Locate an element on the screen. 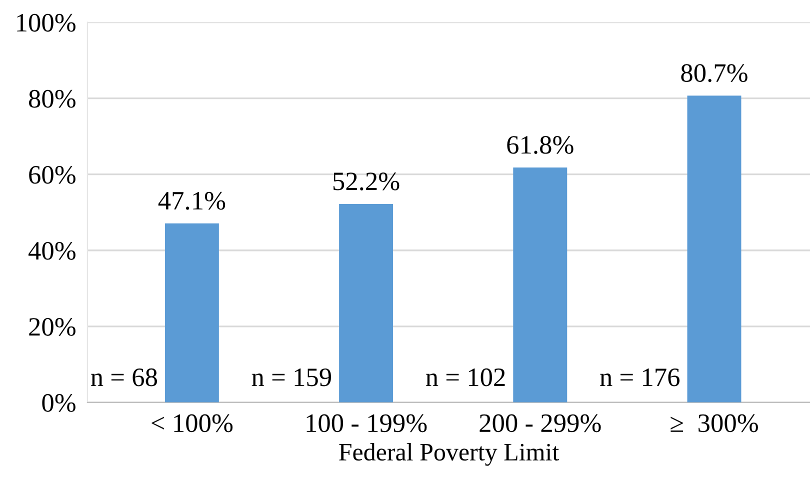 The width and height of the screenshot is (810, 495). x-tick-label: 100 - 199% is located at coordinates (366, 423).